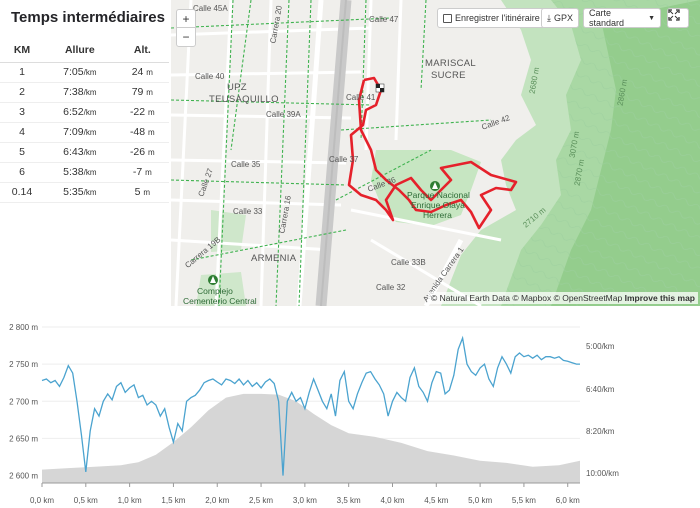  Describe the element at coordinates (261, 500) in the screenshot. I see `x-tick: 2,5 km` at that location.